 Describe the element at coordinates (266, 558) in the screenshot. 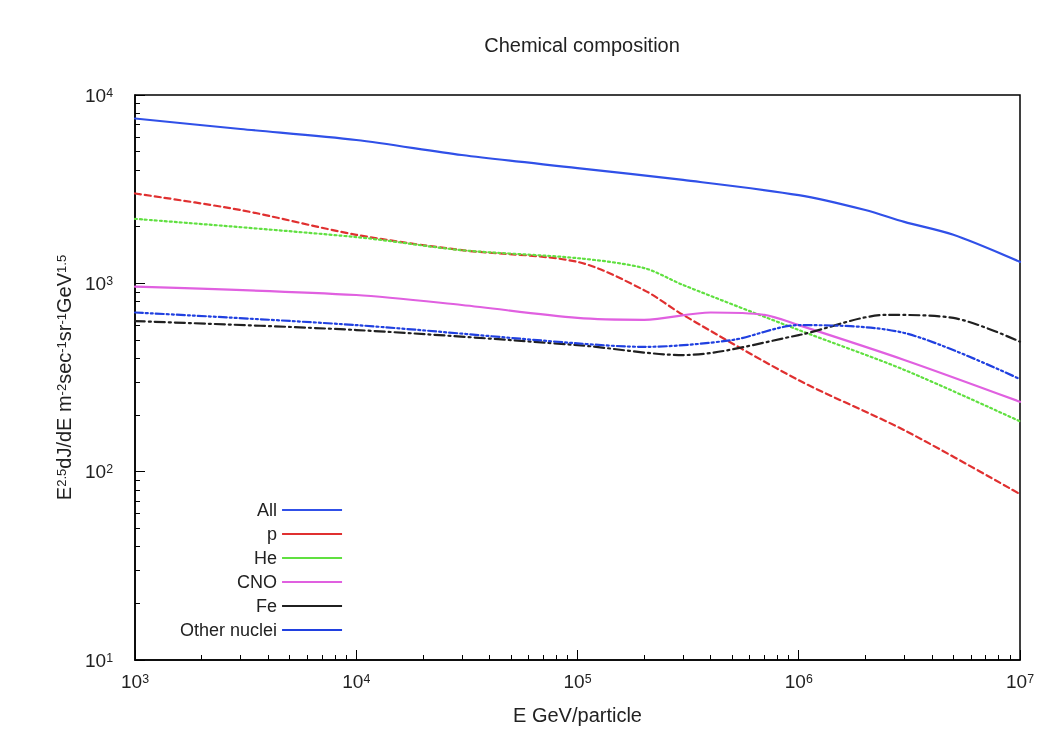

I see `legend-label: He` at that location.